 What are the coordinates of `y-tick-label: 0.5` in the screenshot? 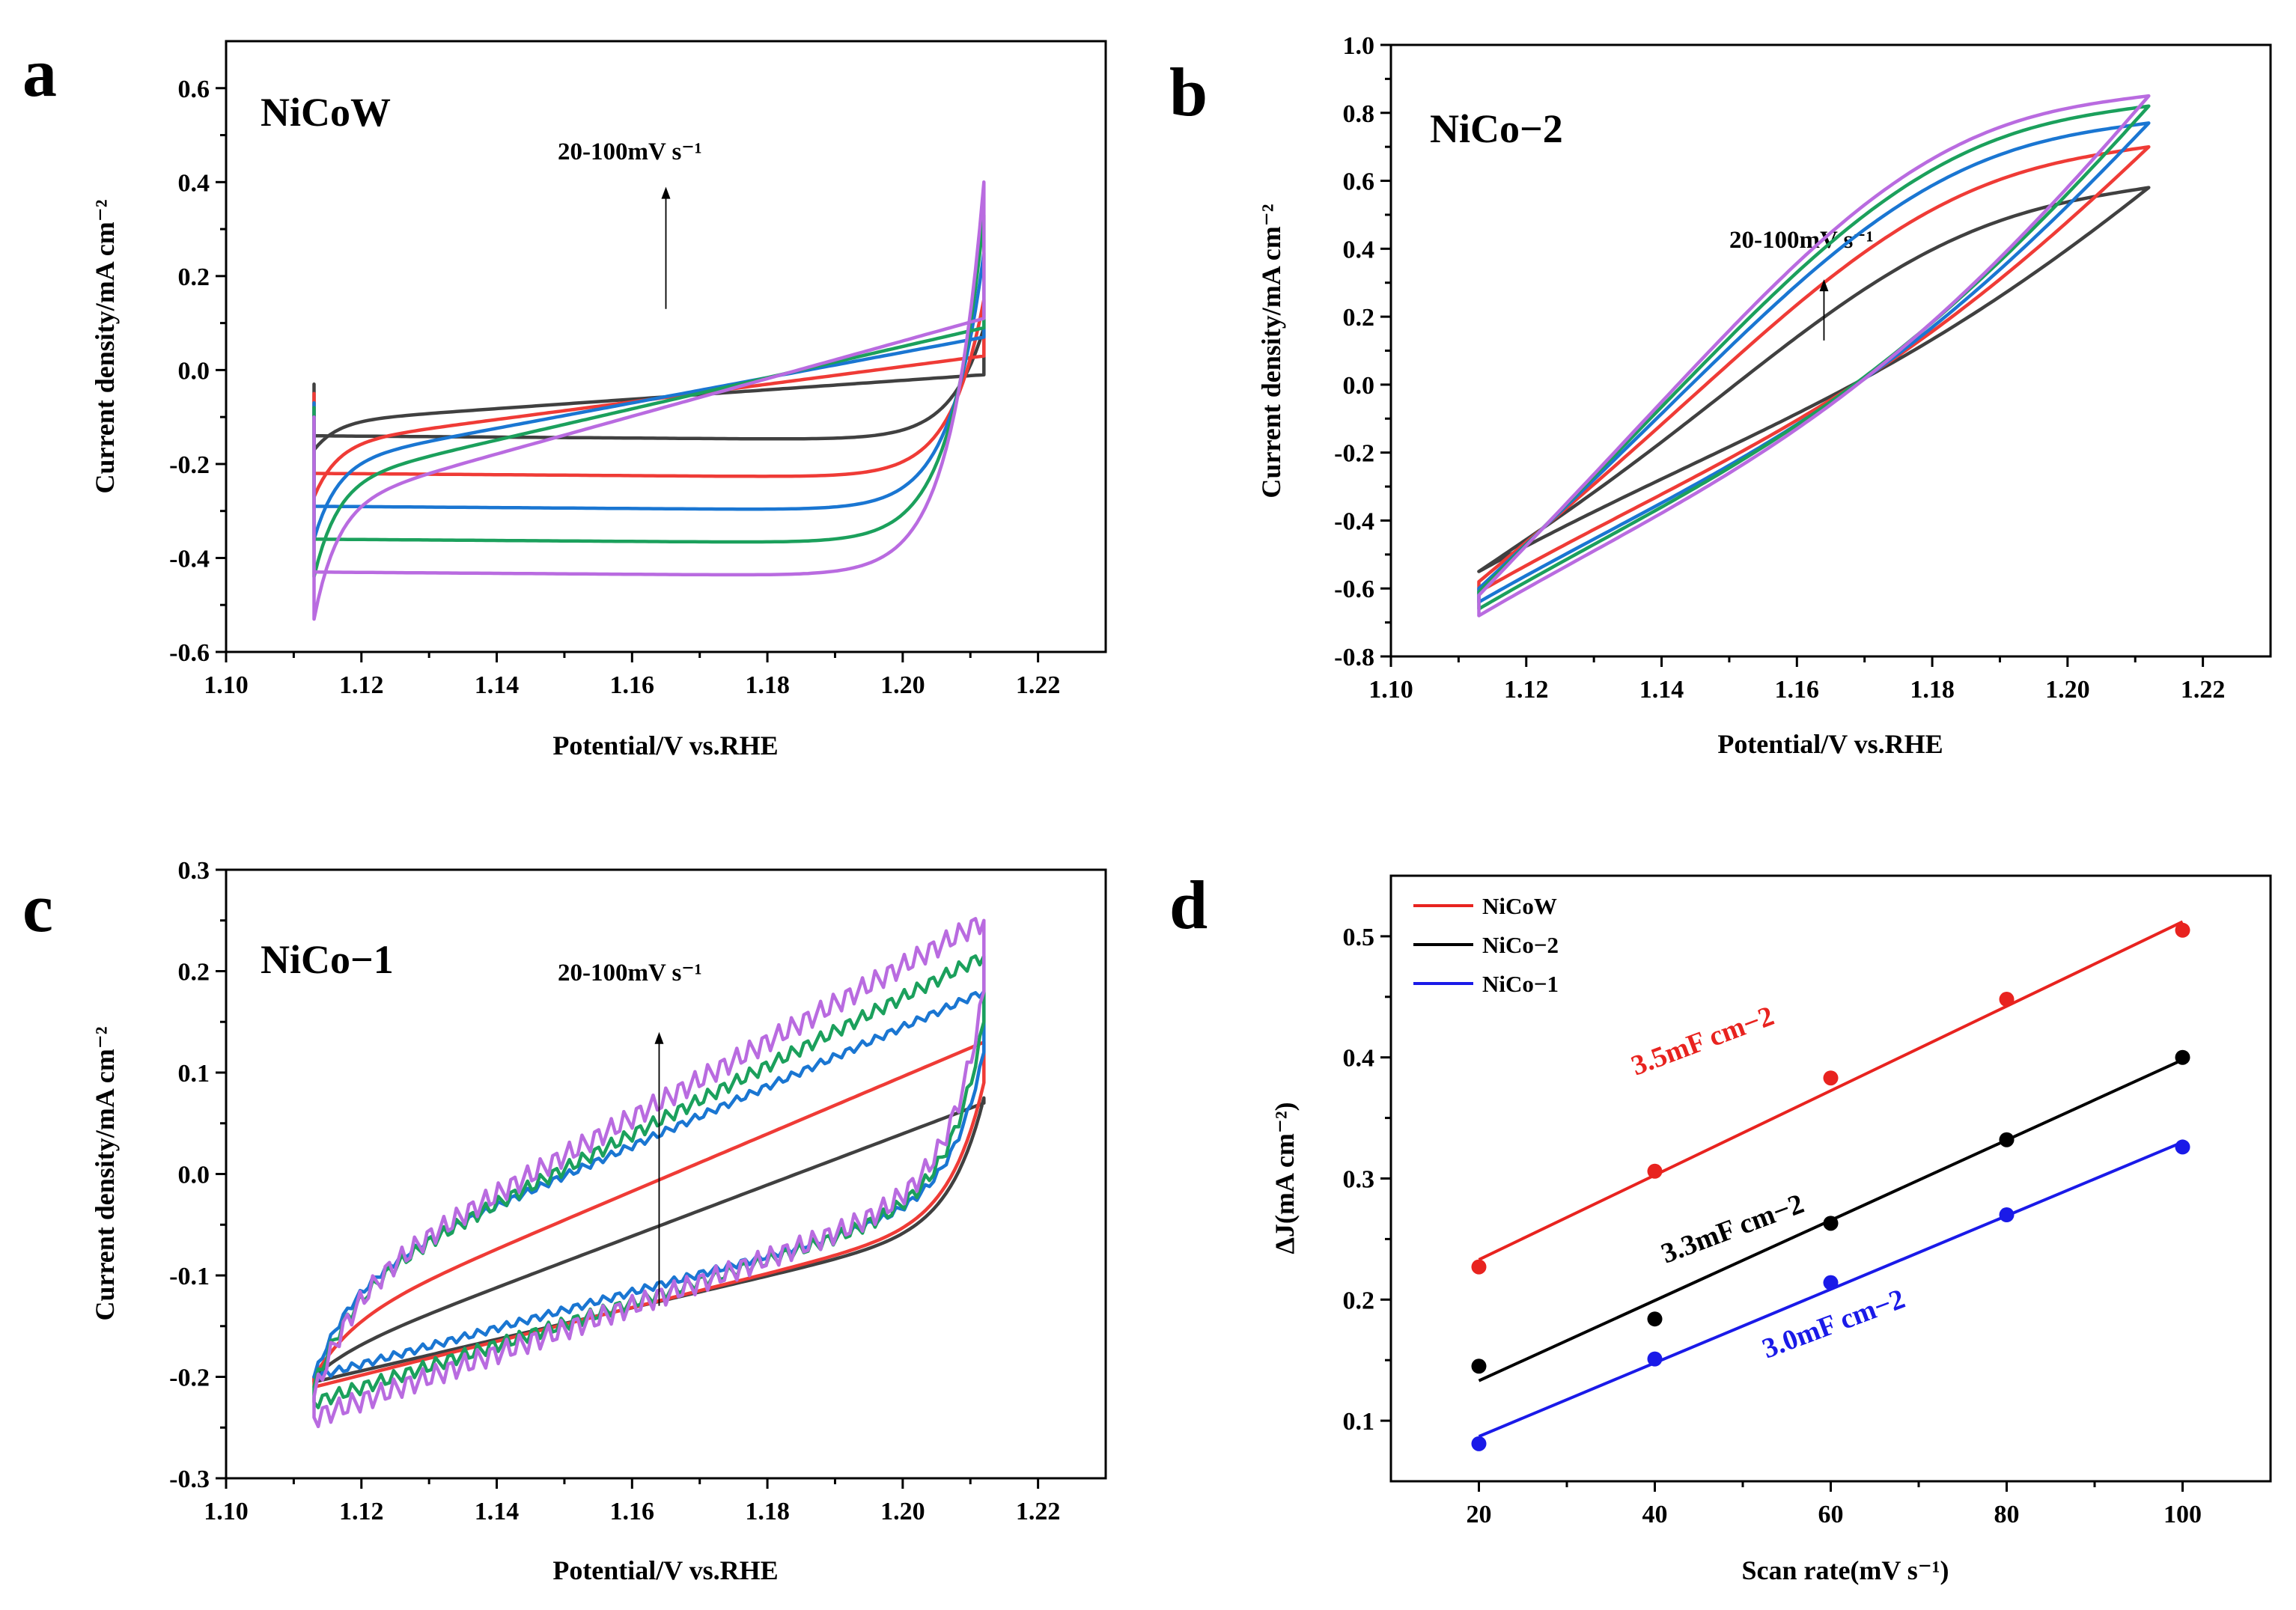 It's located at (1359, 937).